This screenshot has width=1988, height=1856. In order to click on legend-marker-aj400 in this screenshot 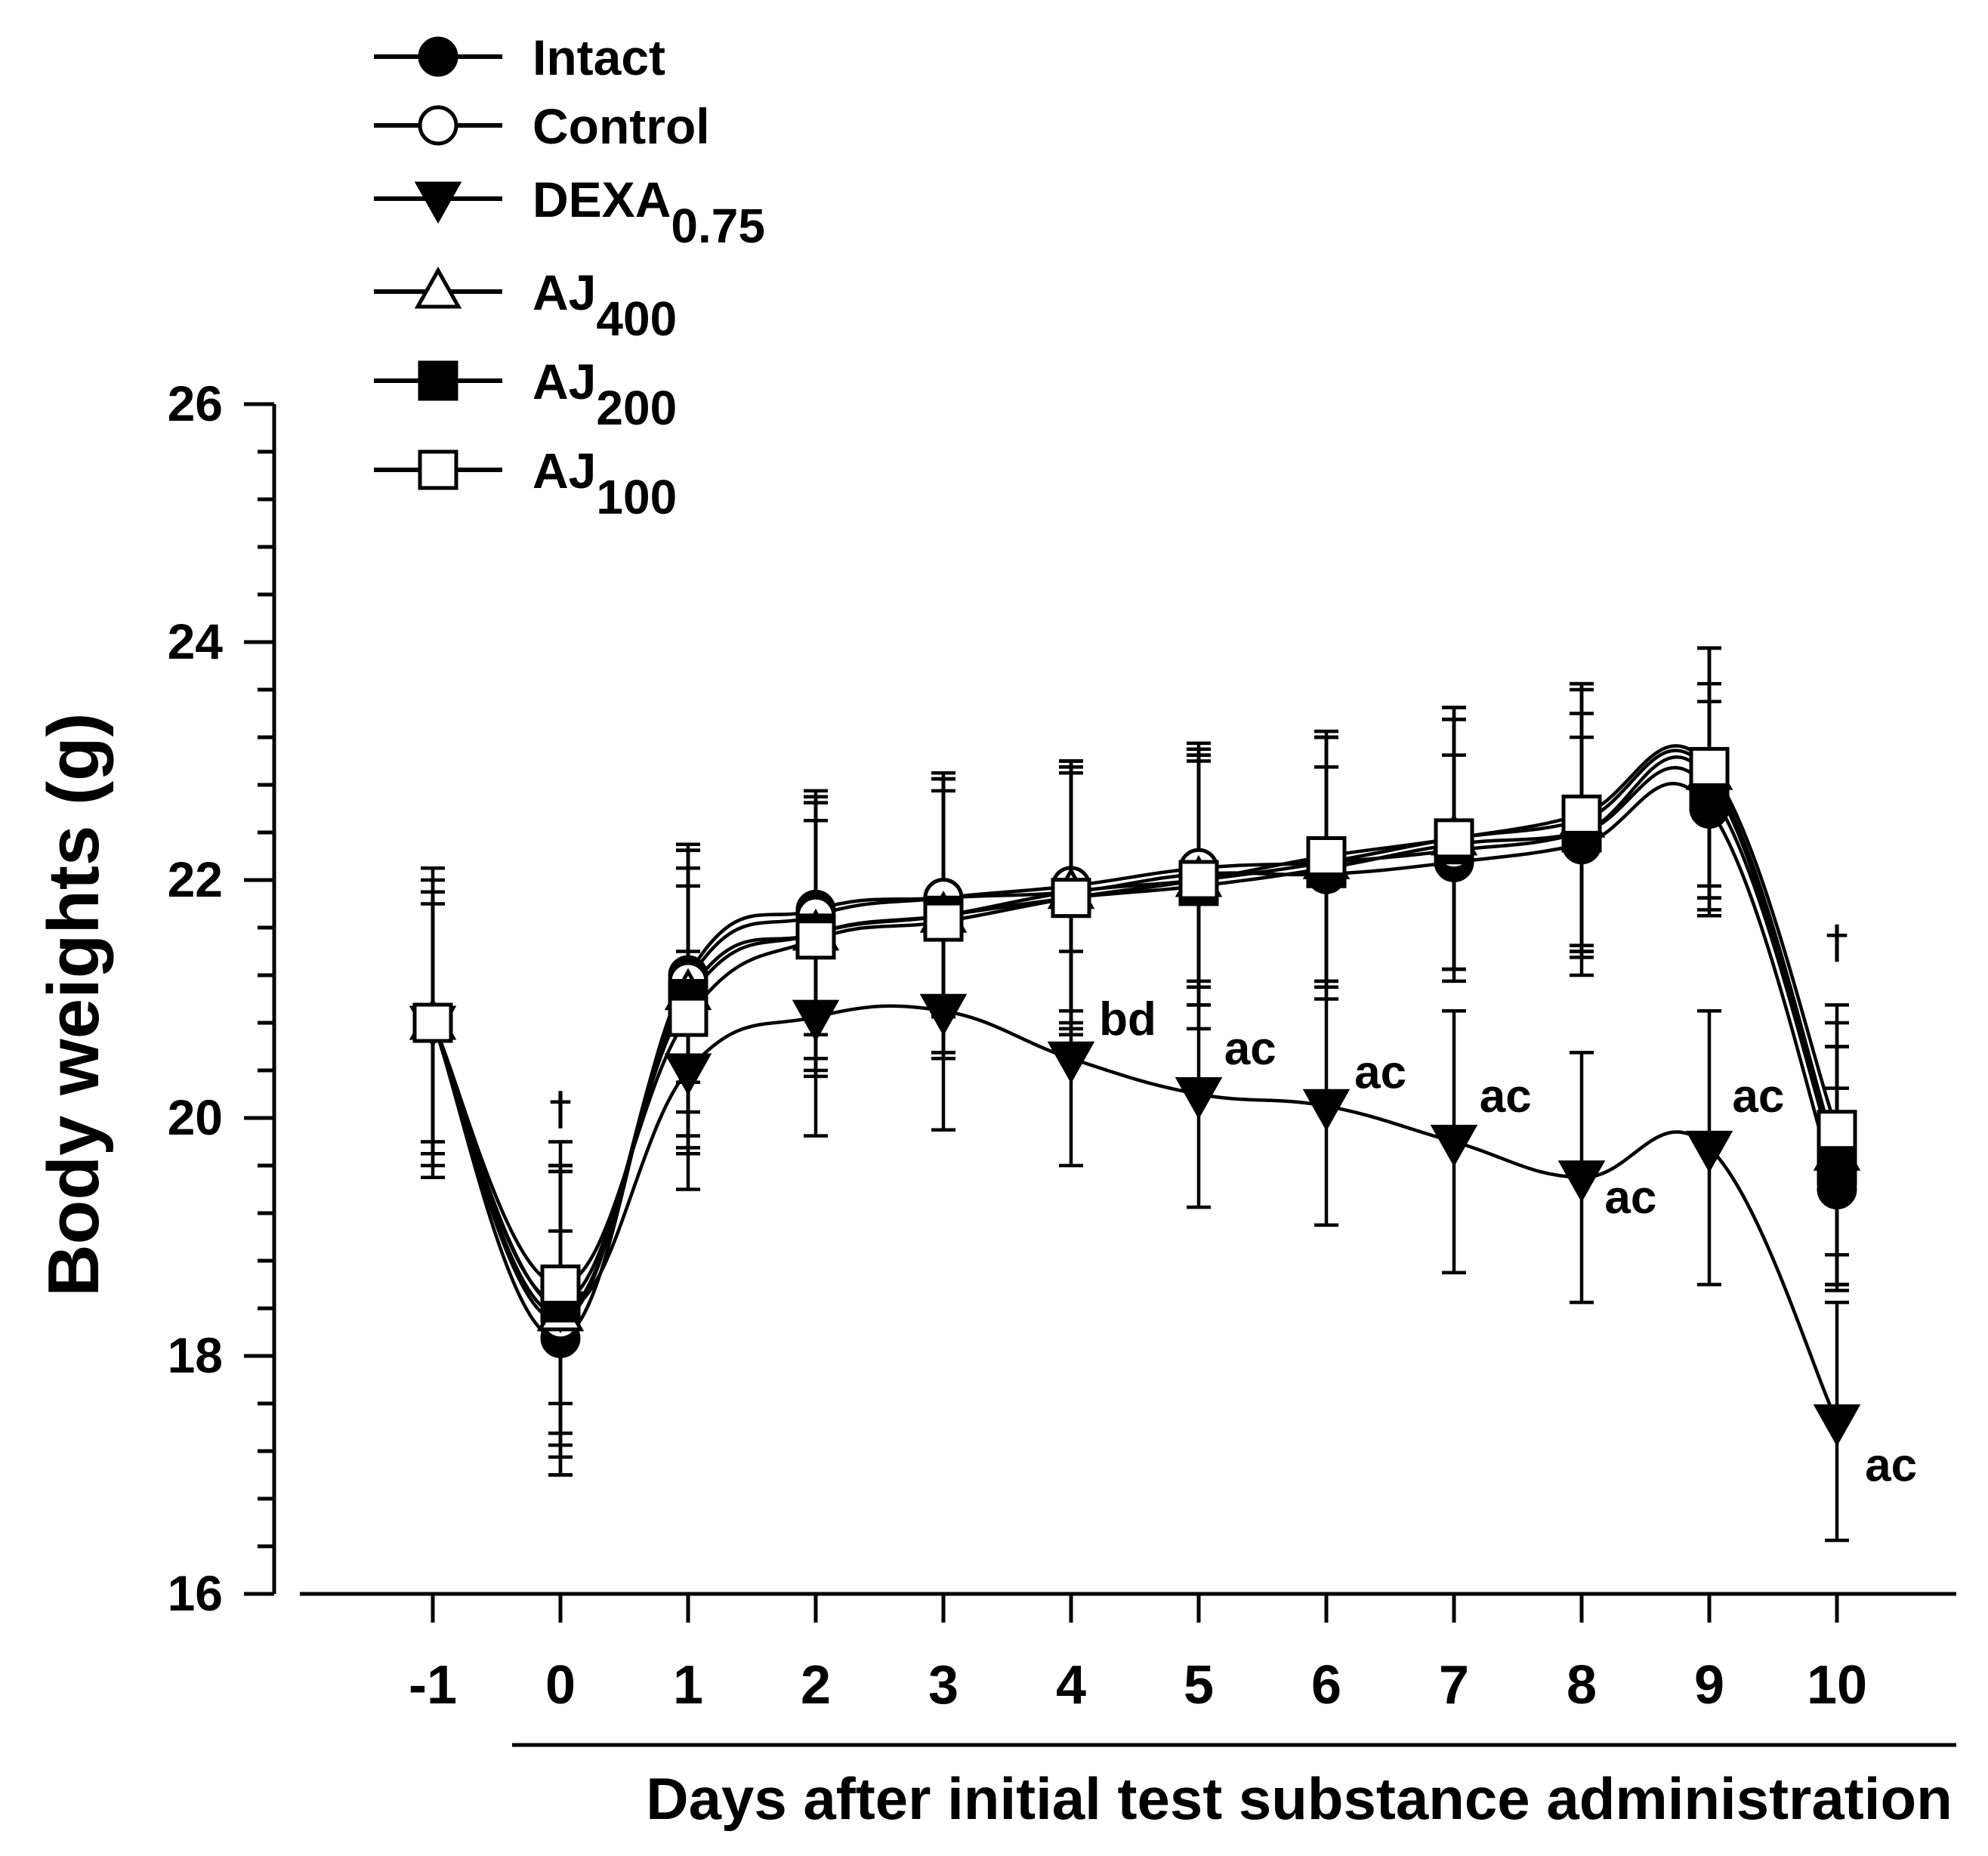, I will do `click(438, 287)`.